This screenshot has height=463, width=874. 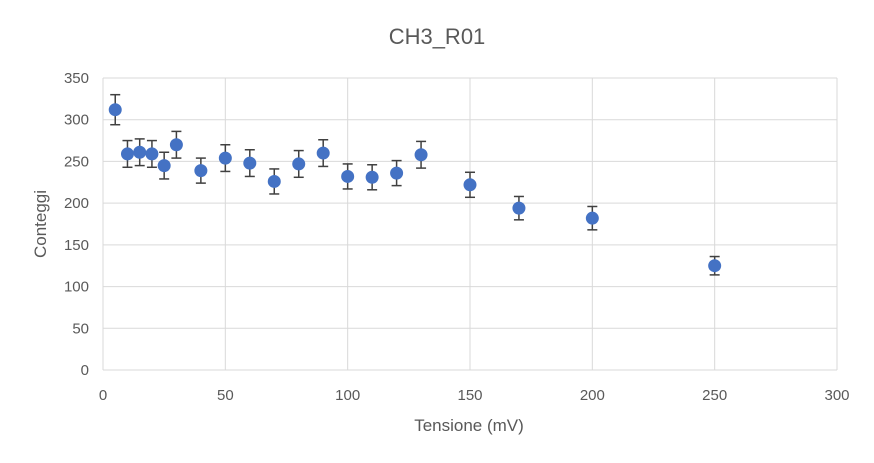 What do you see at coordinates (103, 395) in the screenshot?
I see `x-tick-label: 0` at bounding box center [103, 395].